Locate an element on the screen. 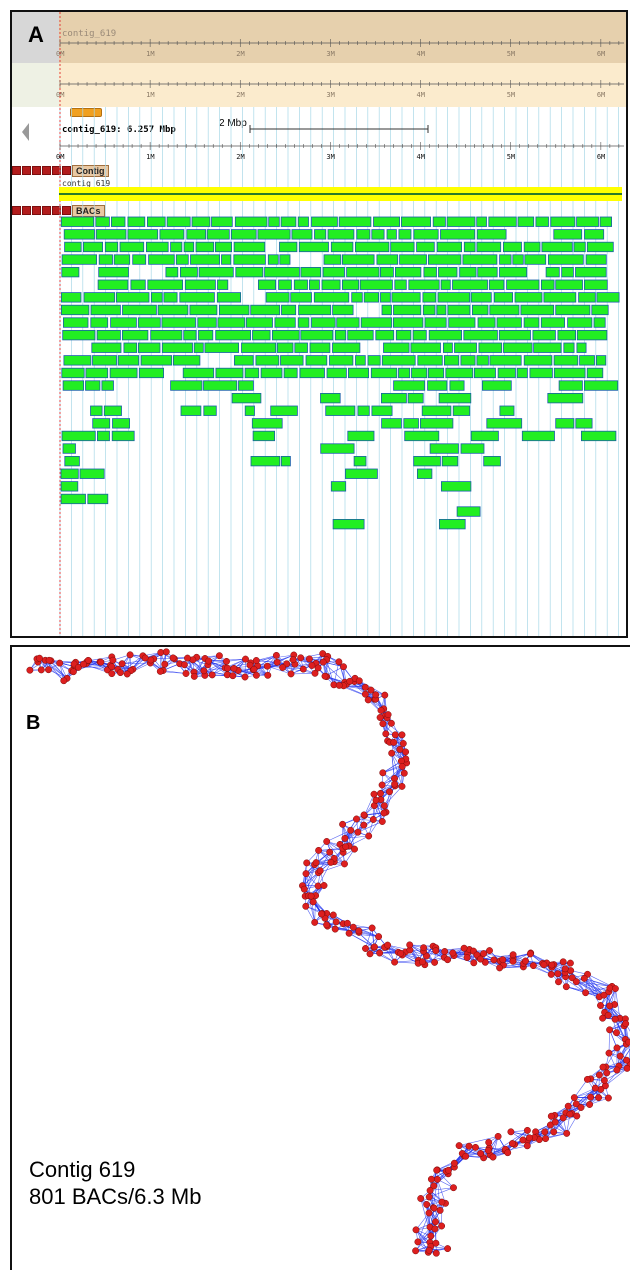 The width and height of the screenshot is (630, 1270). caption-bac-count: 801 BACs/6.3 Mb is located at coordinates (115, 1196).